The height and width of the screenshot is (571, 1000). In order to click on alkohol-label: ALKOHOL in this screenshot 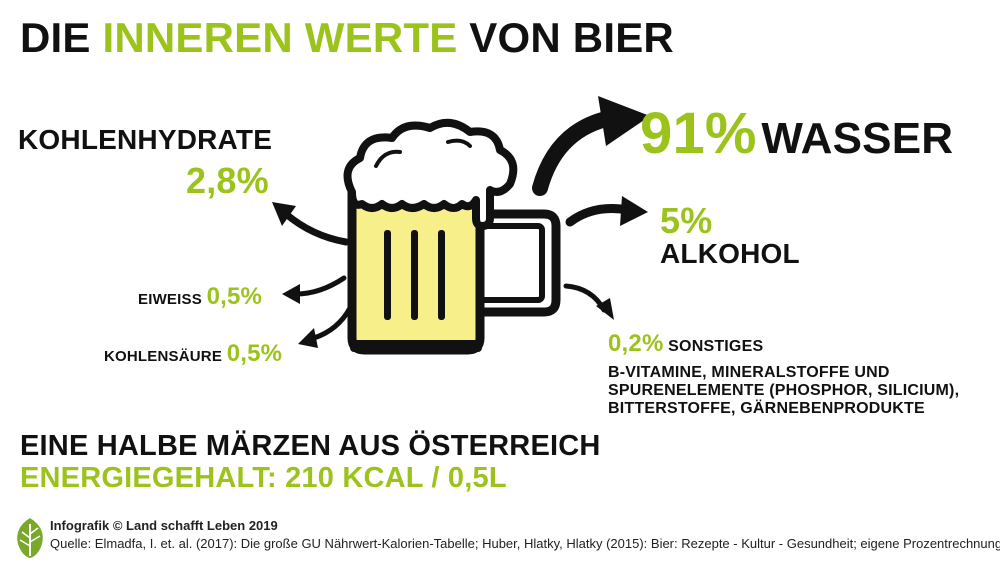, I will do `click(730, 253)`.